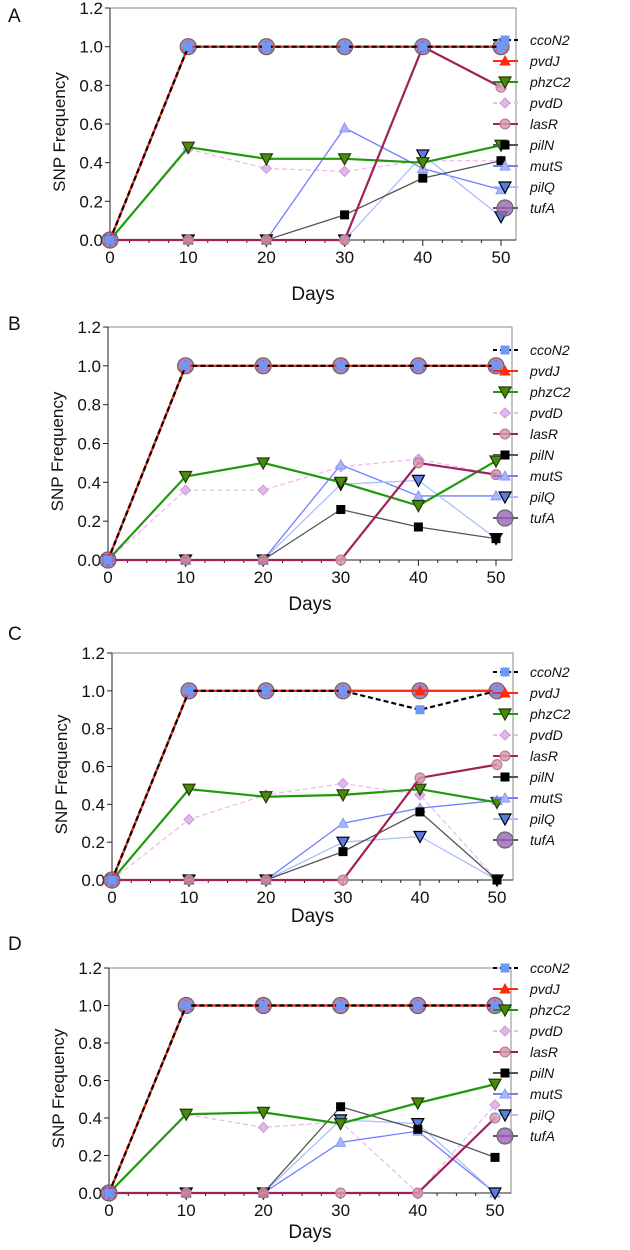  I want to click on data-point-pvdJ, so click(420, 690).